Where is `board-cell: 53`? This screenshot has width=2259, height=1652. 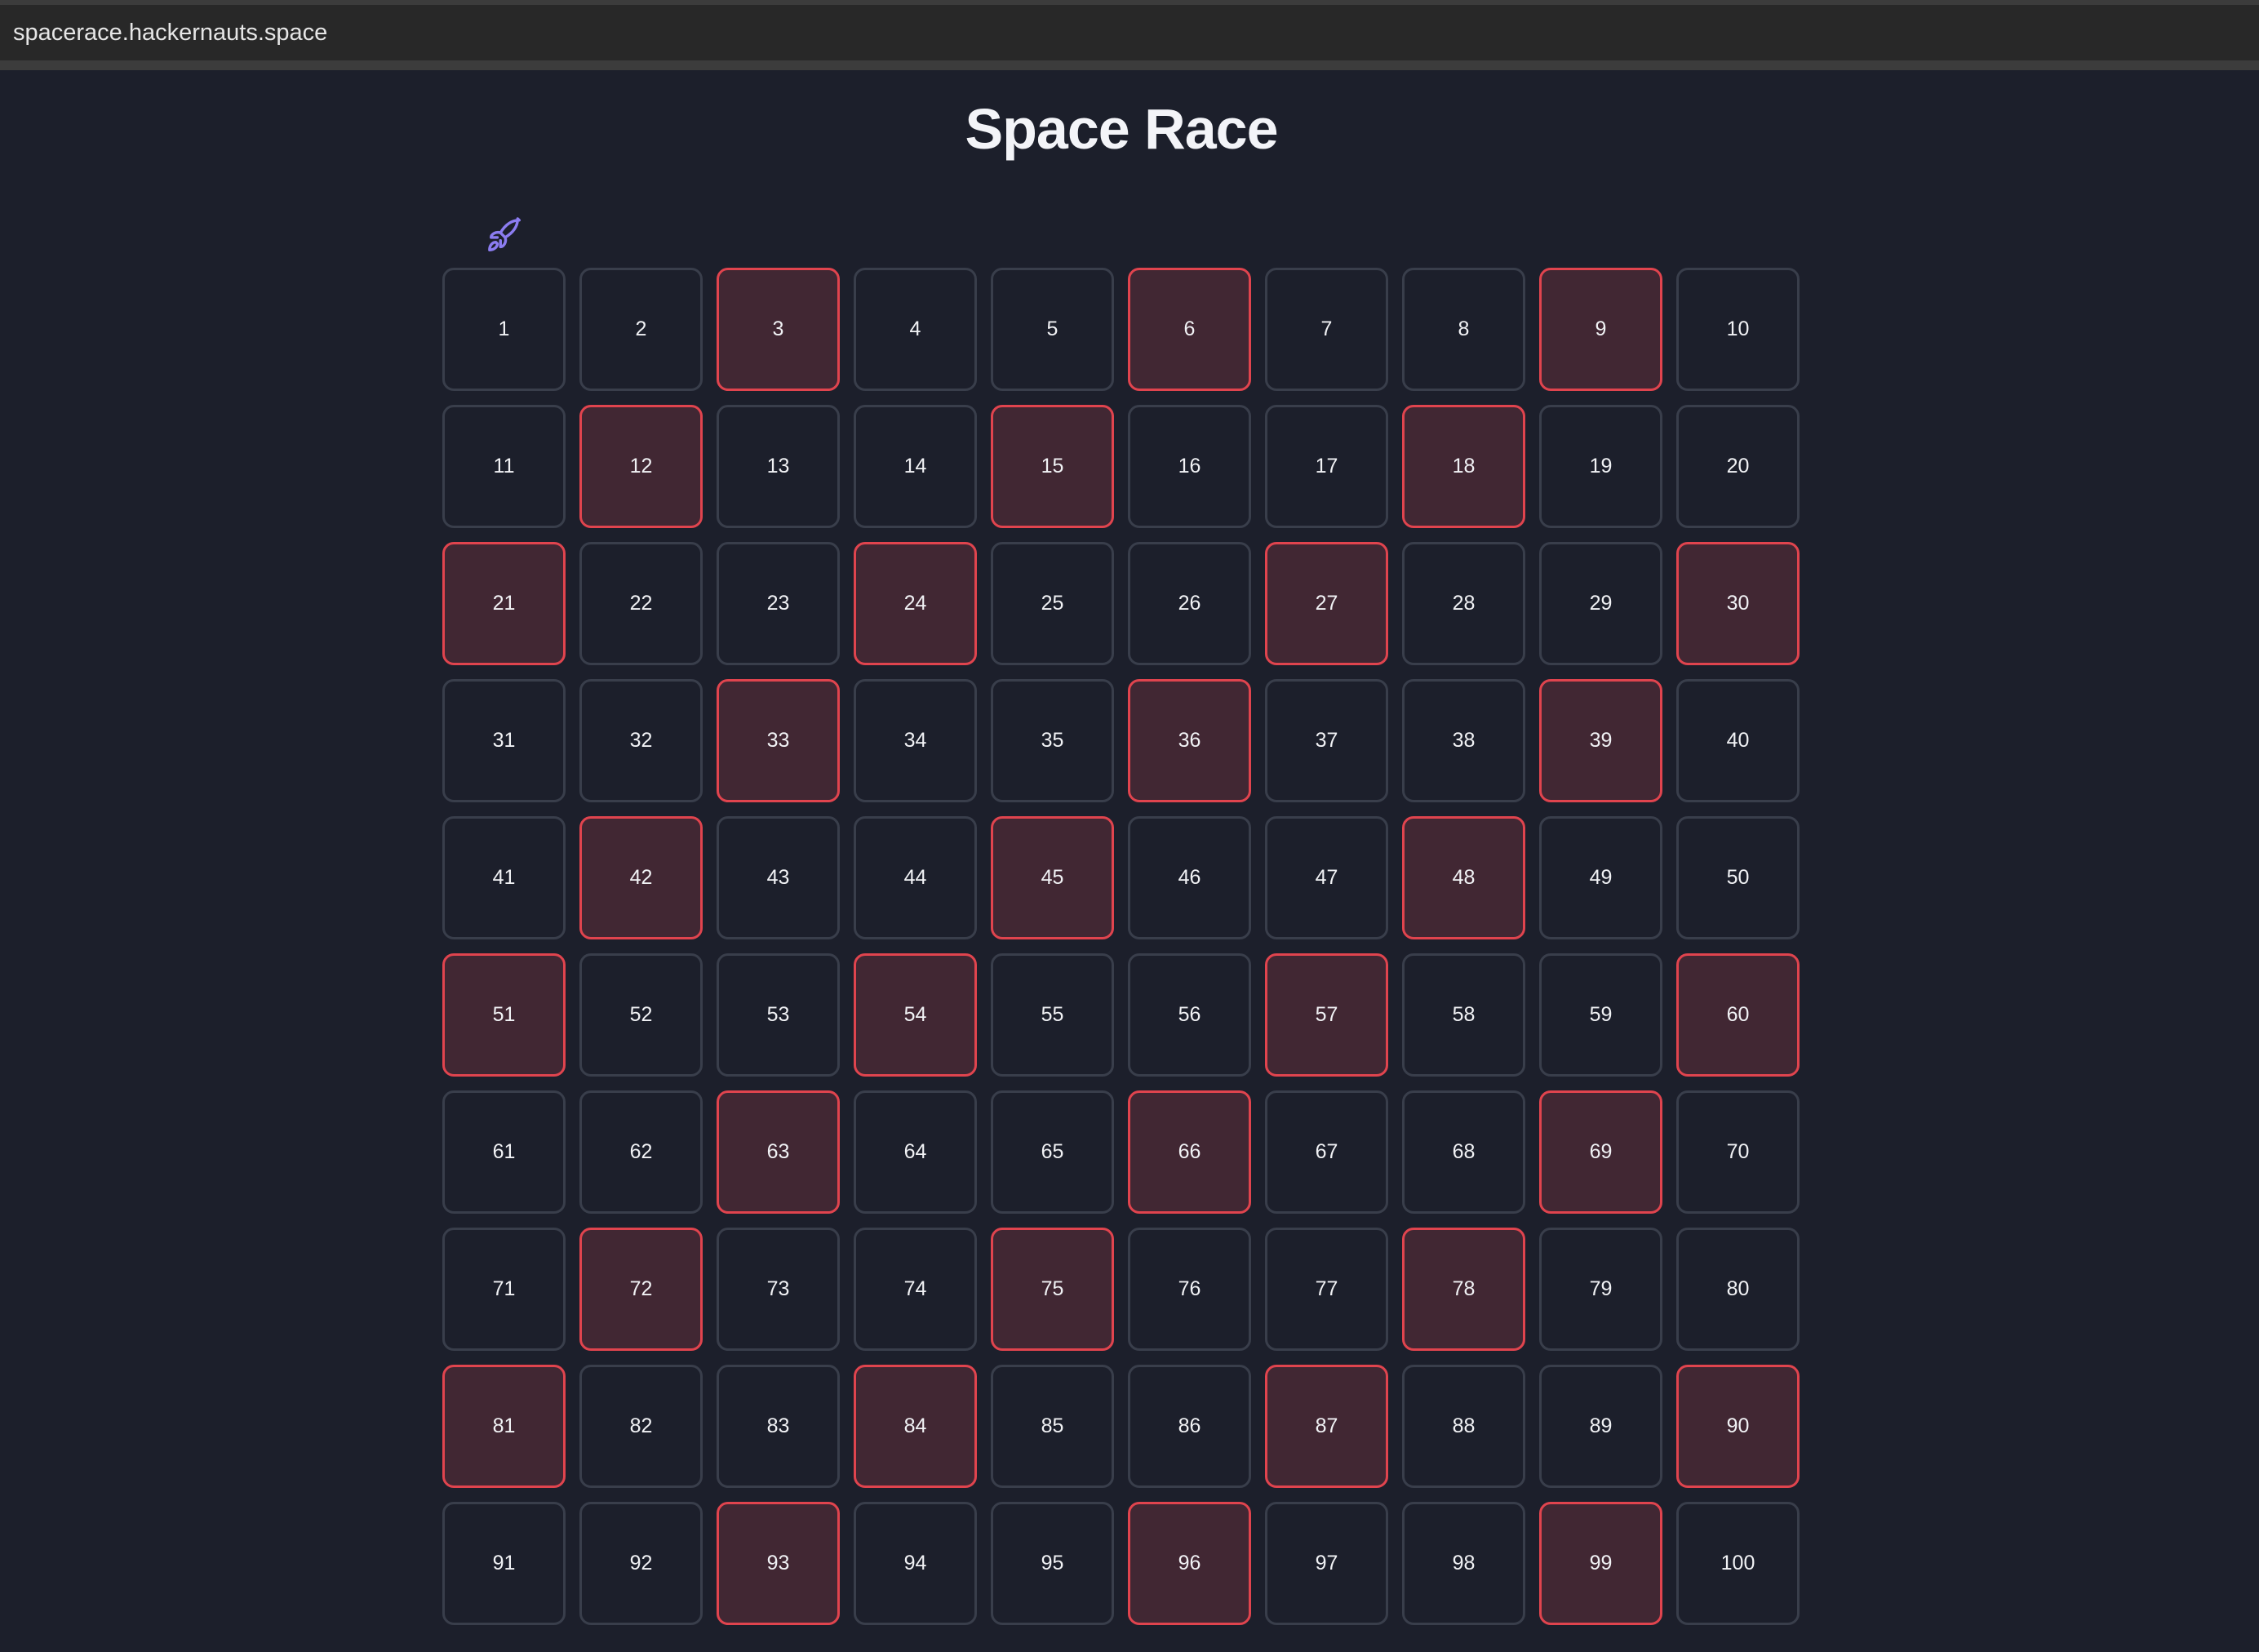
board-cell: 53 is located at coordinates (778, 1015).